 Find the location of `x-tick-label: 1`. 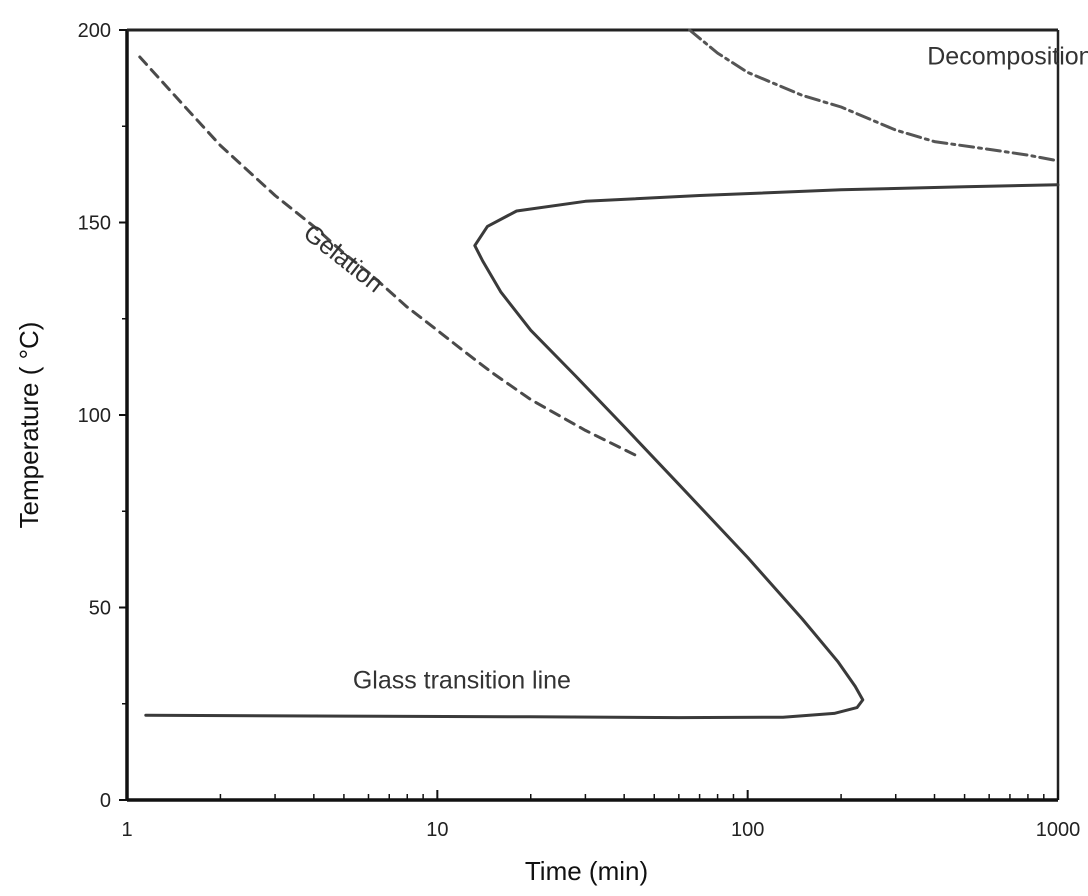

x-tick-label: 1 is located at coordinates (126, 830).